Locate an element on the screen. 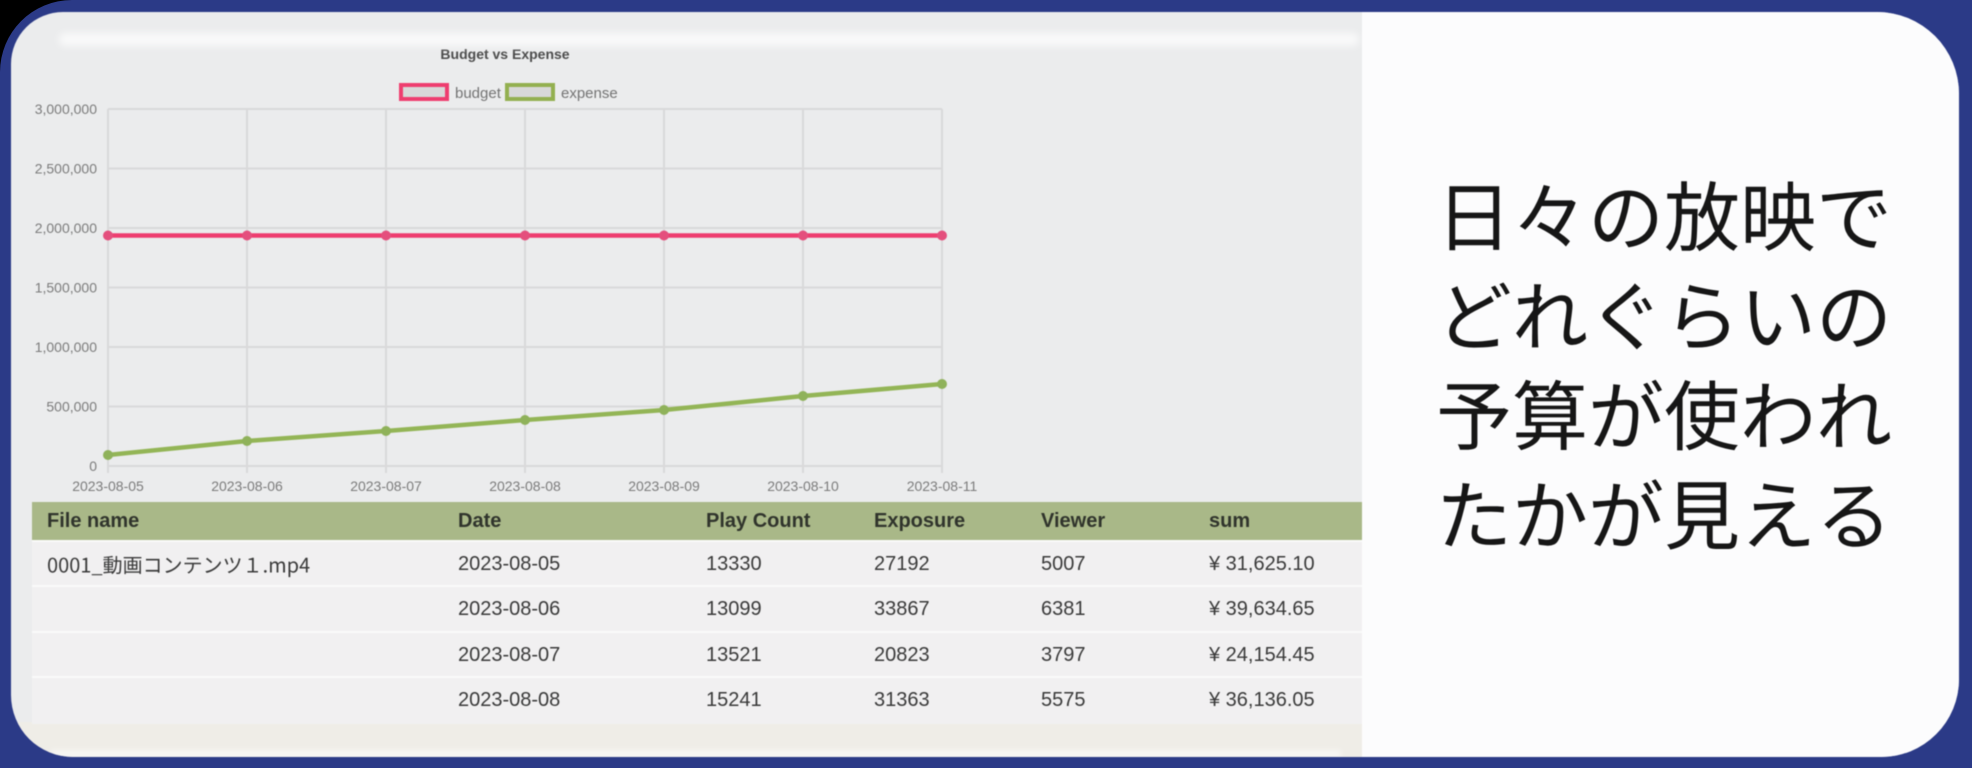 Image resolution: width=1972 pixels, height=768 pixels. svg-text: 2,000,000 is located at coordinates (66, 228).